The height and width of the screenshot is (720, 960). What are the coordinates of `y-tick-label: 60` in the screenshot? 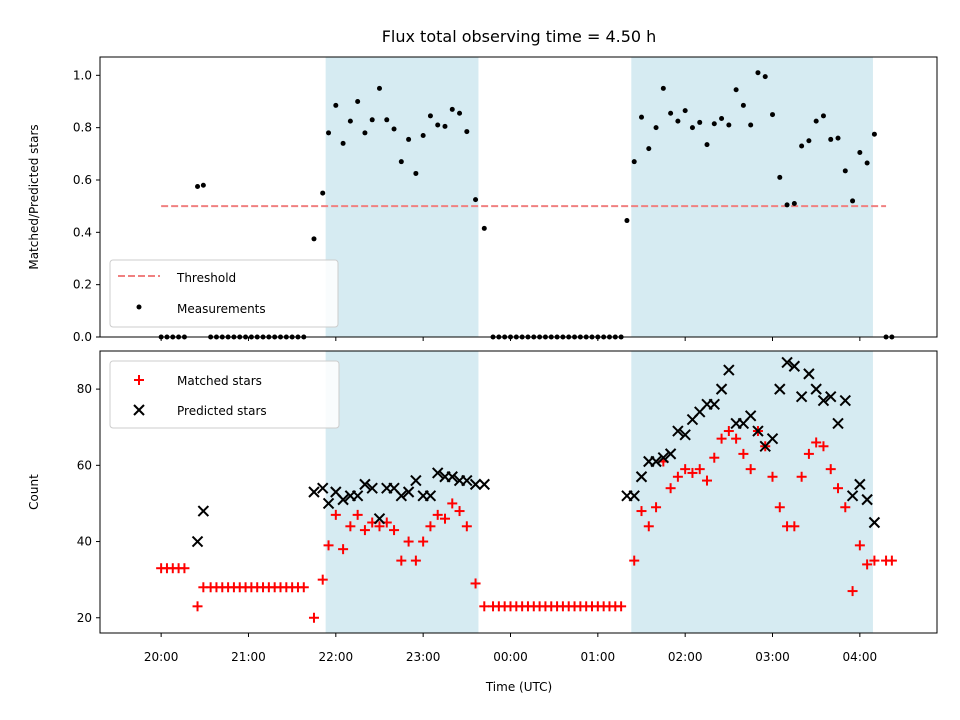 It's located at (84, 465).